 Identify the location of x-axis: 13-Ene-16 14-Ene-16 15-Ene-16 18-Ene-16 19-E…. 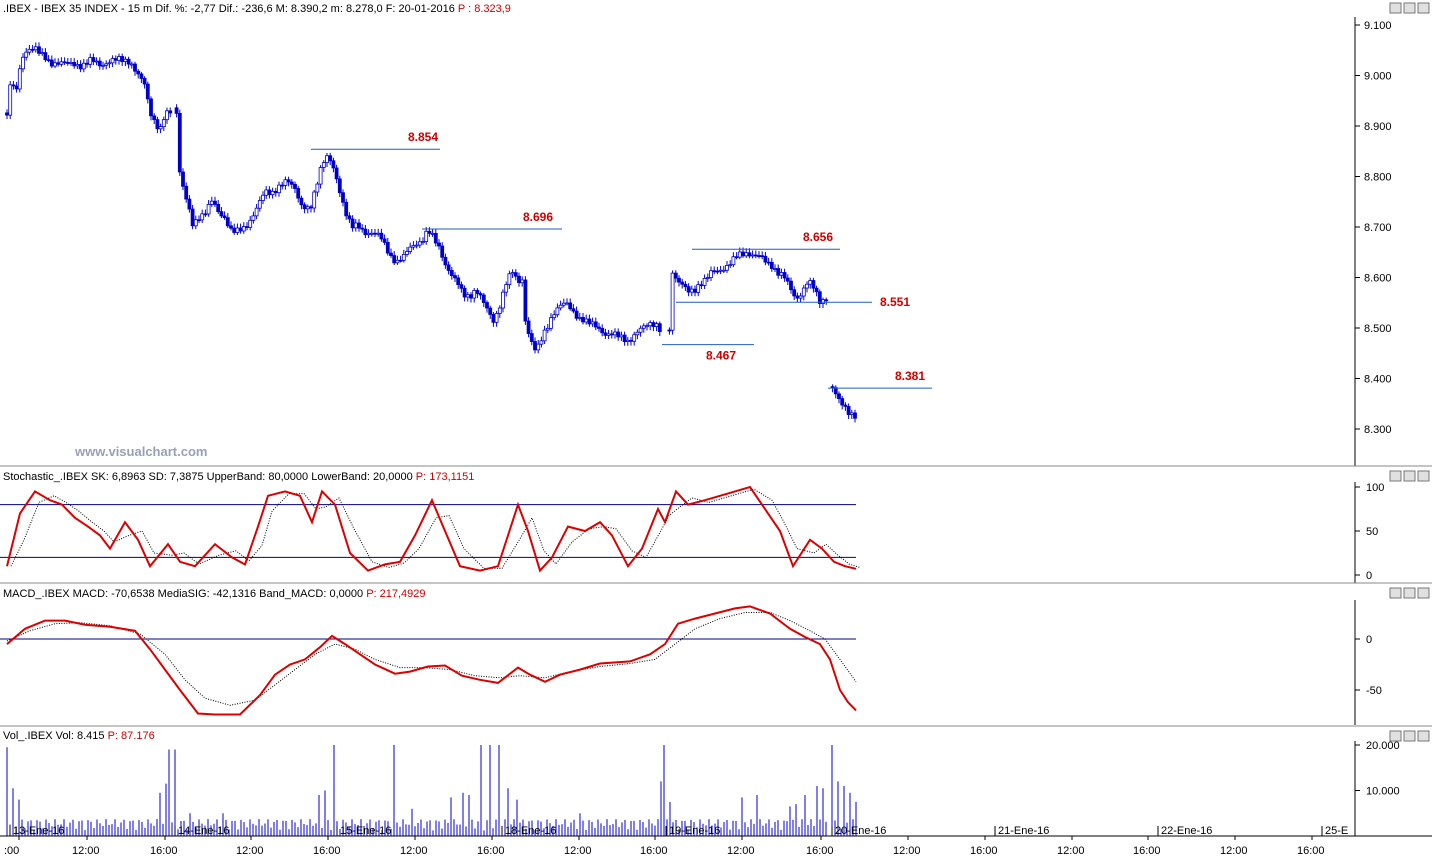
(676, 841).